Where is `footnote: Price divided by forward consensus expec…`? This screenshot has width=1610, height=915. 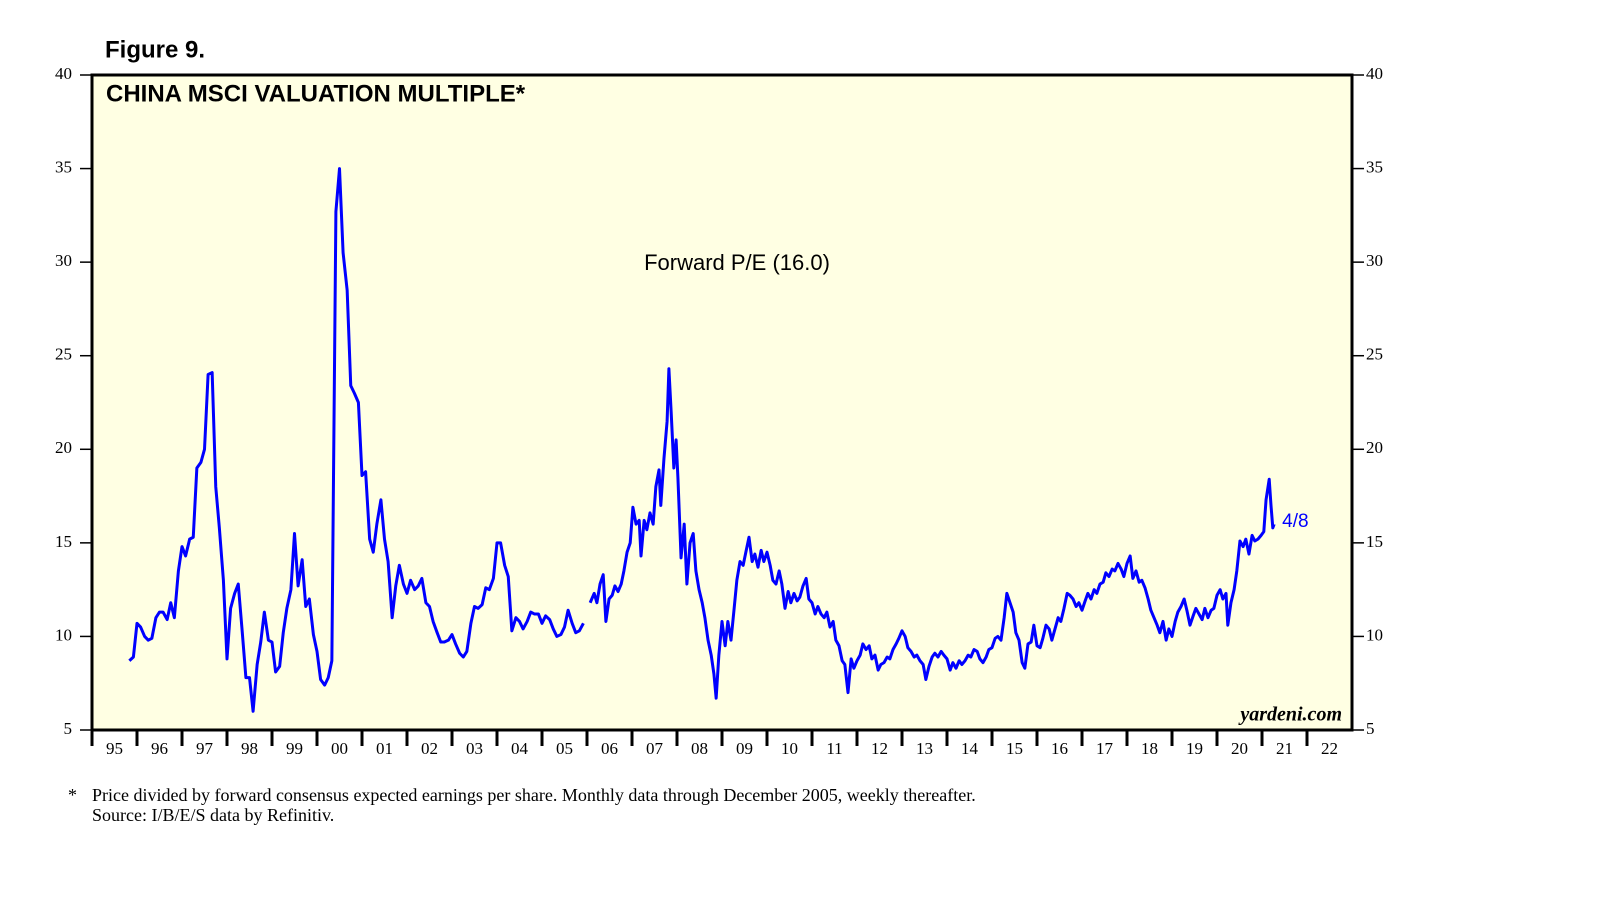
footnote: Price divided by forward consensus expec… is located at coordinates (534, 795).